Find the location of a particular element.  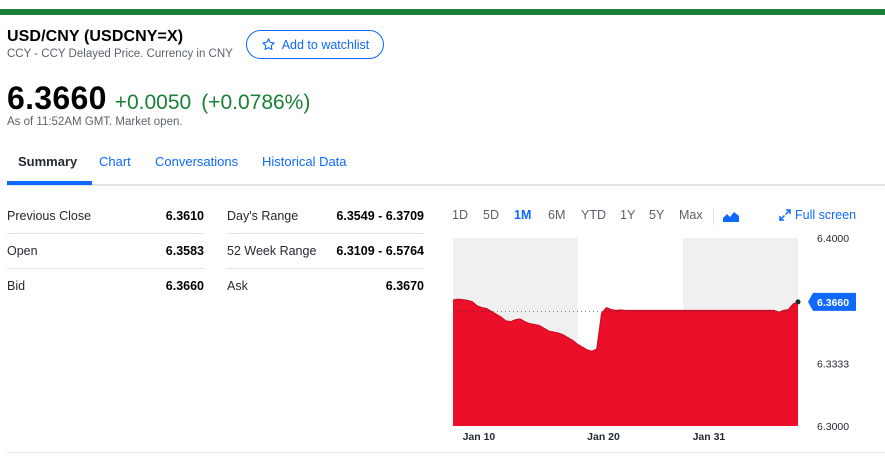

add-to-watchlist-label: Add to watchlist is located at coordinates (325, 44).